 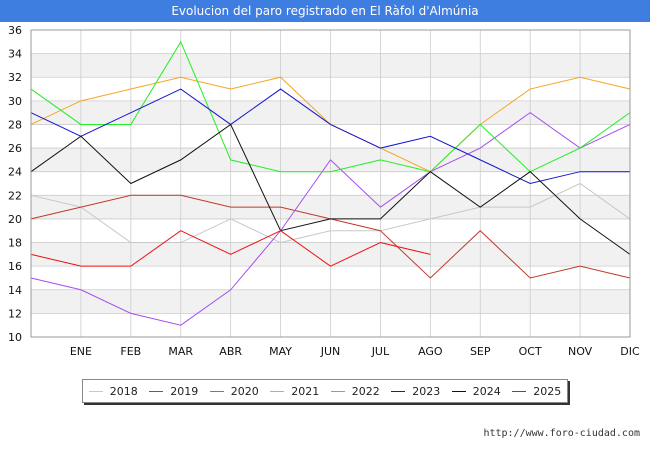 I want to click on y-tick-label: 30, so click(x=15, y=101).